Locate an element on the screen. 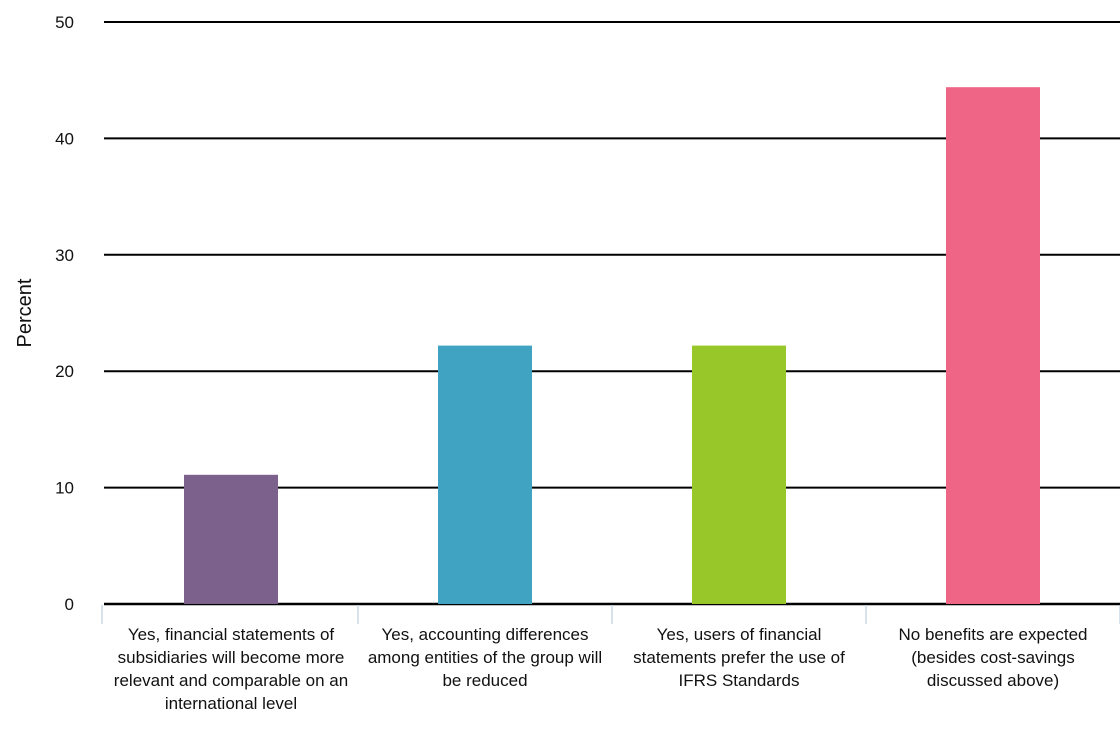 Image resolution: width=1120 pixels, height=749 pixels. y-axis-ticks: 0 10 20 30 40 50 is located at coordinates (64, 313).